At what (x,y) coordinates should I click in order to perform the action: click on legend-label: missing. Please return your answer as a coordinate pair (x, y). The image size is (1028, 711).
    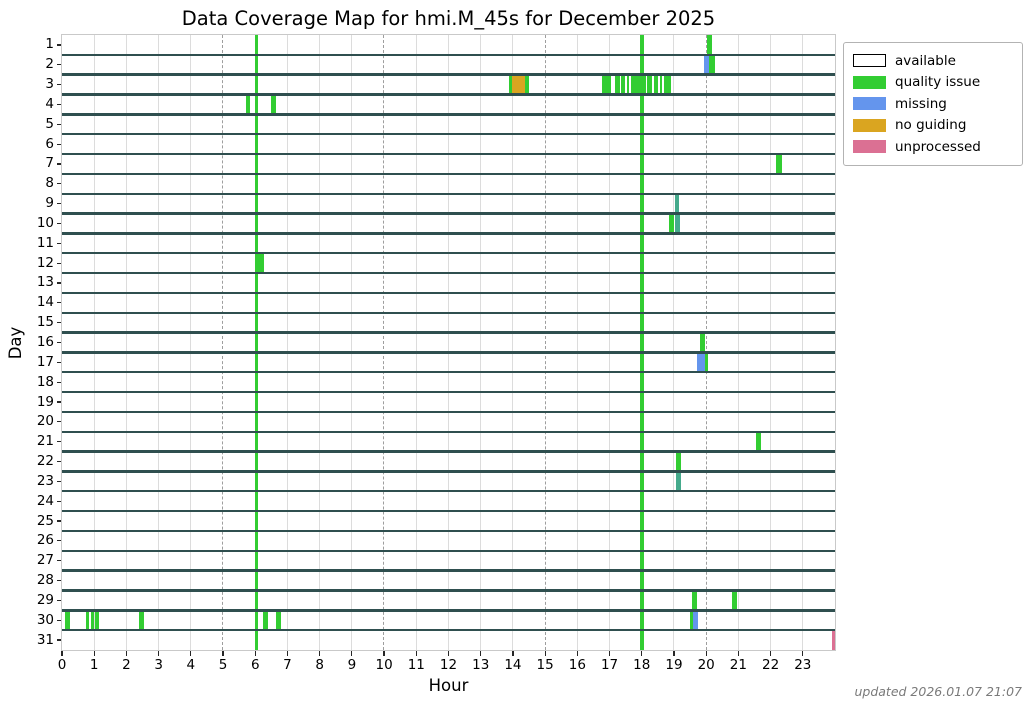
    Looking at the image, I should click on (921, 103).